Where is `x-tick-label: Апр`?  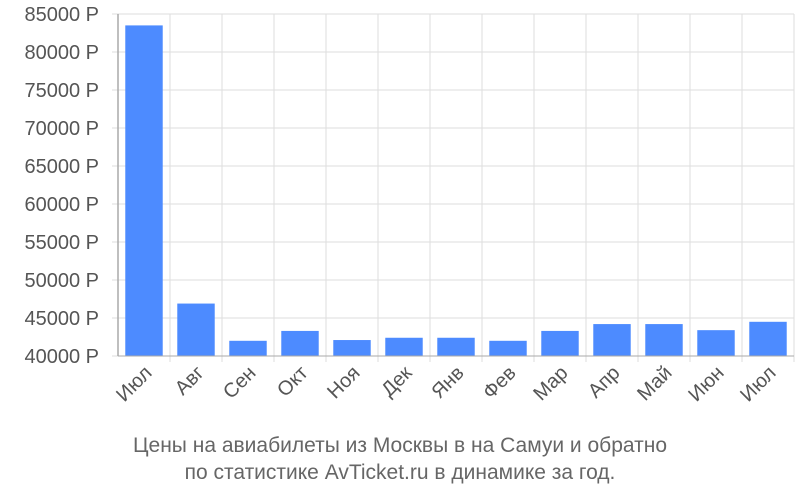 x-tick-label: Апр is located at coordinates (604, 382).